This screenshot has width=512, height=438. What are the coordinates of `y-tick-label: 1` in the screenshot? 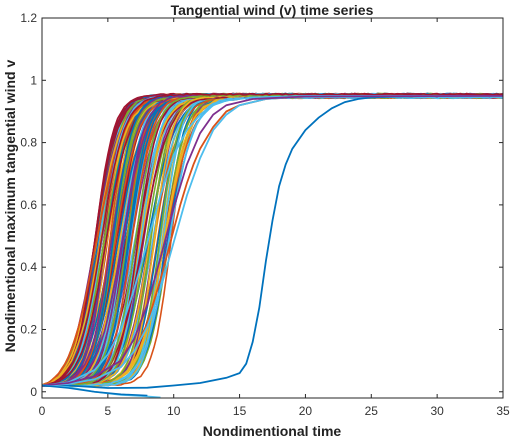 It's located at (33, 80).